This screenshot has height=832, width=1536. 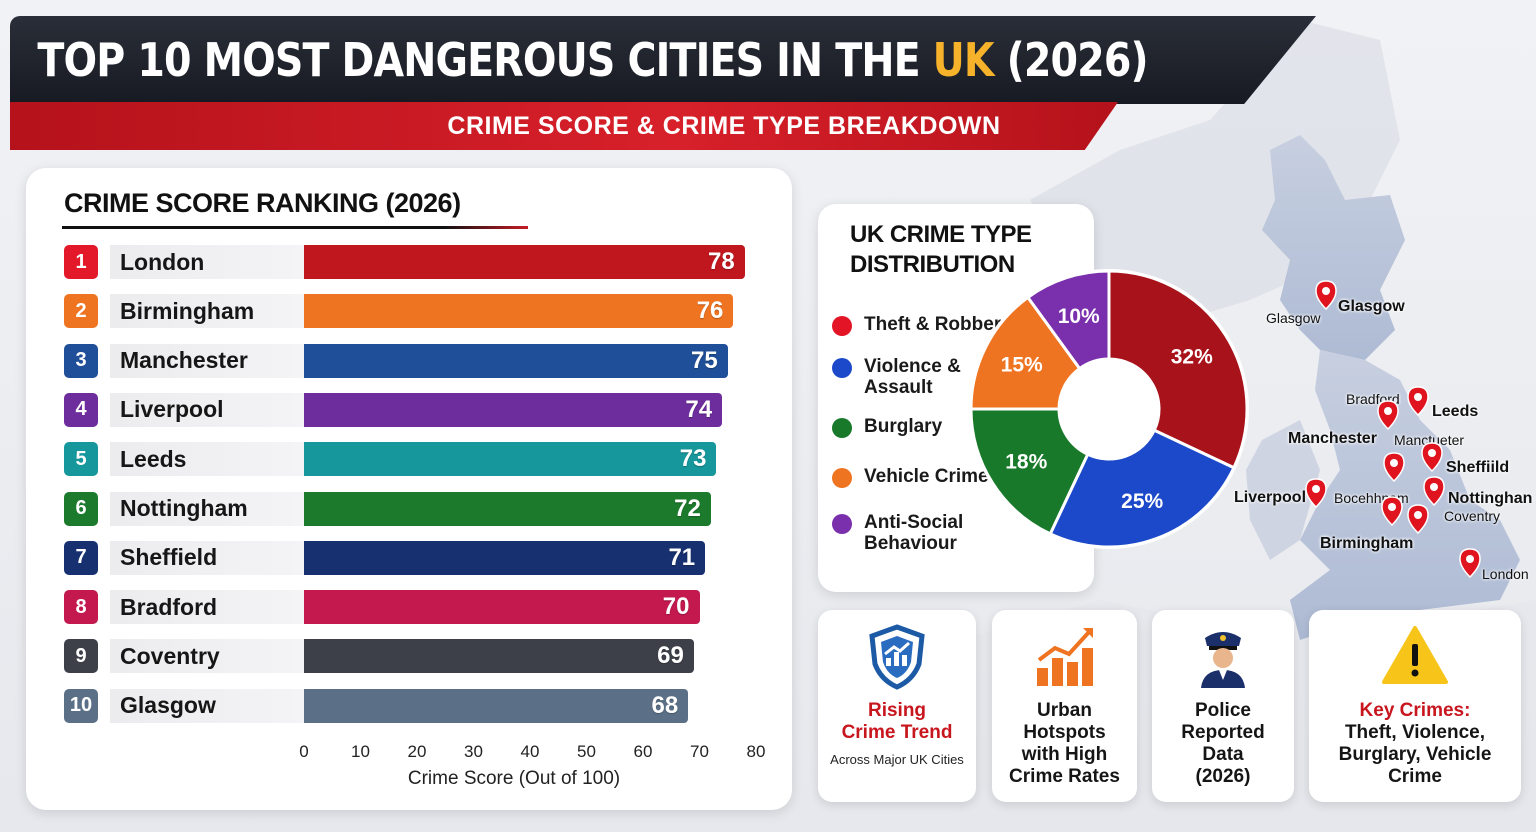 I want to click on ranking-row: 8 Bradford 70, so click(x=414, y=607).